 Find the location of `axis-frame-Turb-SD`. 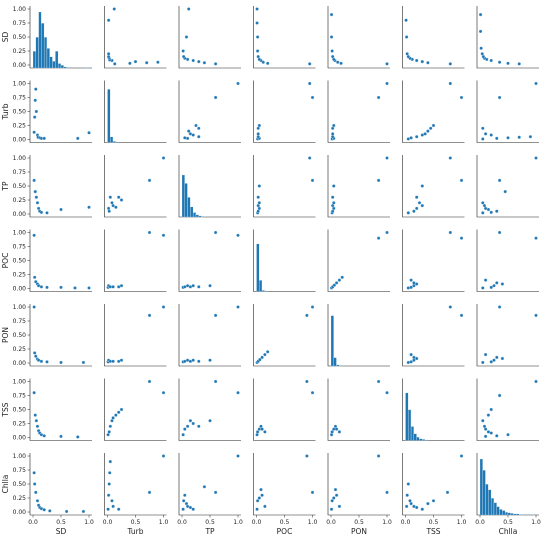

axis-frame-Turb-SD is located at coordinates (60, 111).